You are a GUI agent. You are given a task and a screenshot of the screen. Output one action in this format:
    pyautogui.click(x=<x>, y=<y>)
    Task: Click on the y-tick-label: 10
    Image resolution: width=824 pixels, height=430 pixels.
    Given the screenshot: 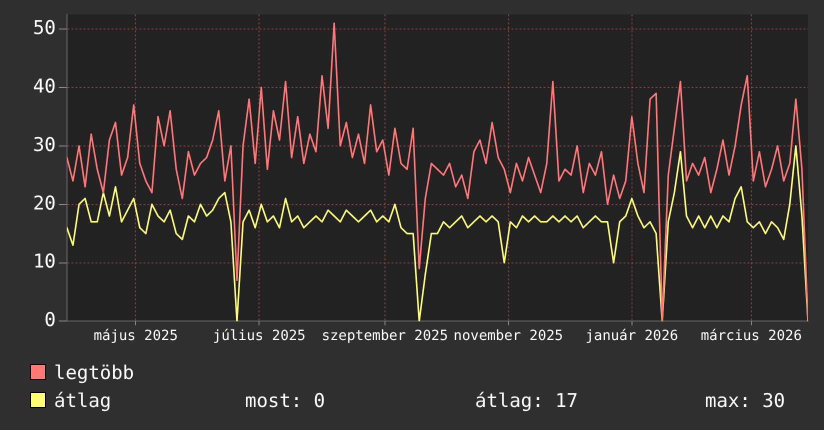 What is the action you would take?
    pyautogui.click(x=44, y=261)
    